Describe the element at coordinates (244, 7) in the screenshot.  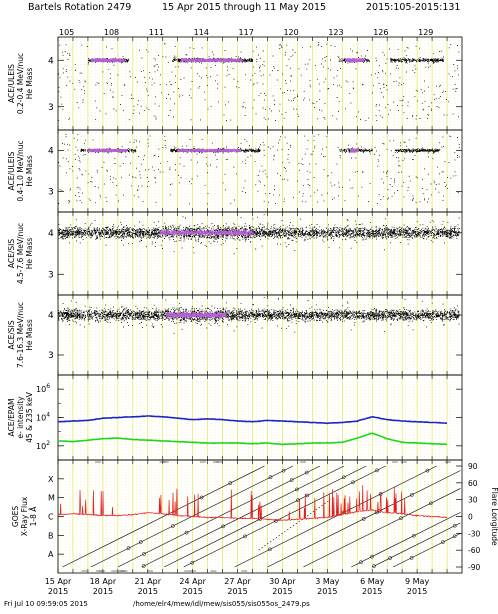
I see `chart-date-range: 15 Apr 2015 through 11 May 2015` at that location.